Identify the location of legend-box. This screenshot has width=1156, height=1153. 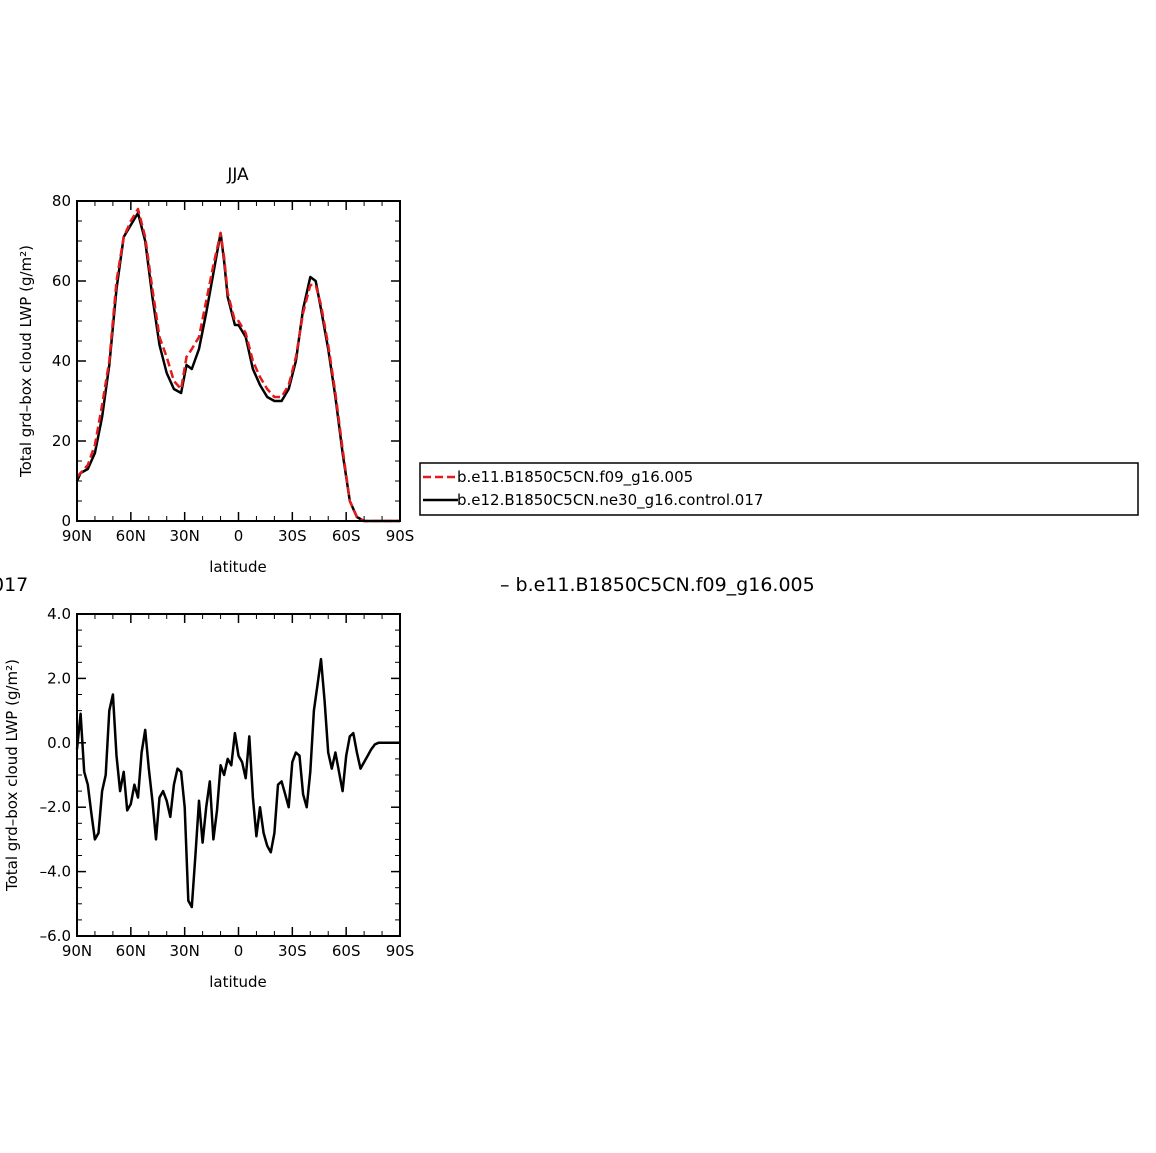
(779, 489).